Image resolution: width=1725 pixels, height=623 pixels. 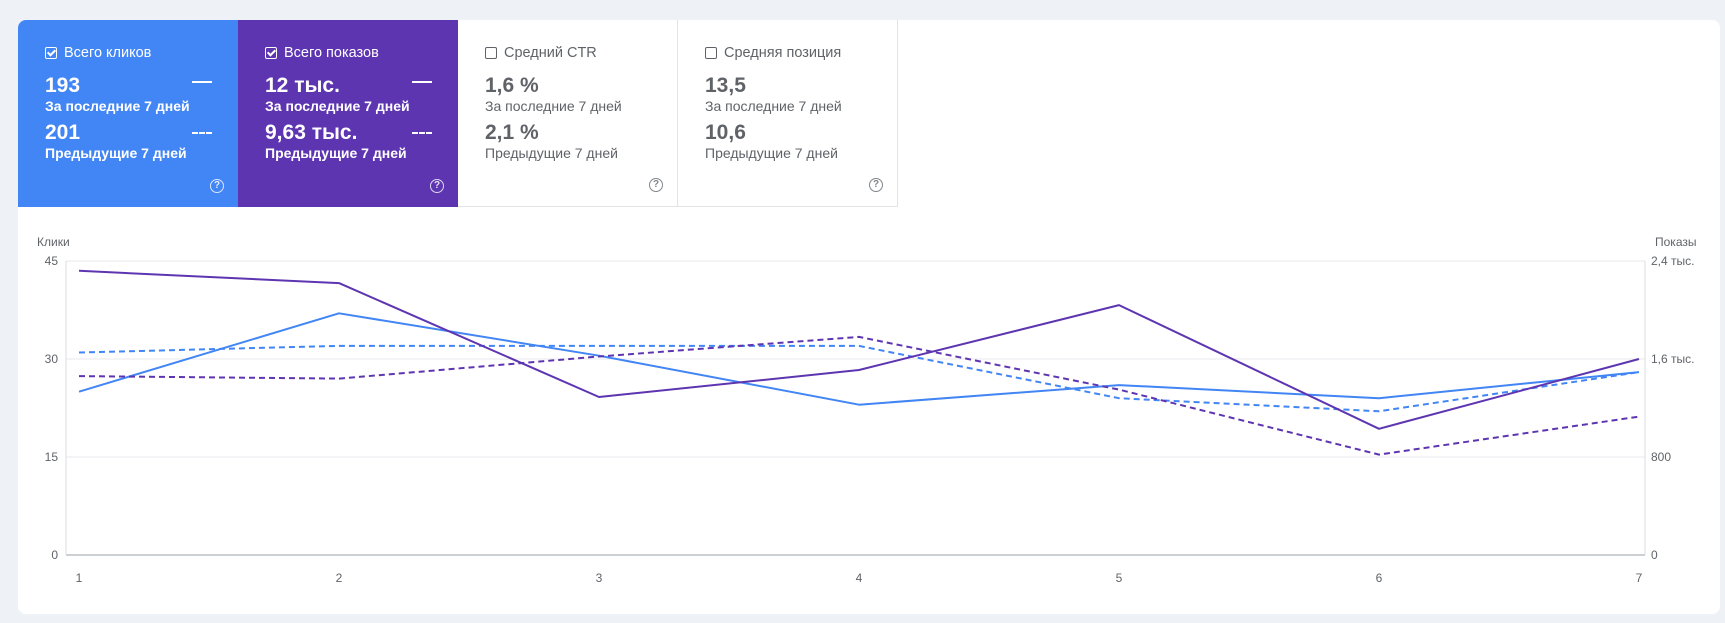 I want to click on card-header: Всего кликов, so click(x=141, y=53).